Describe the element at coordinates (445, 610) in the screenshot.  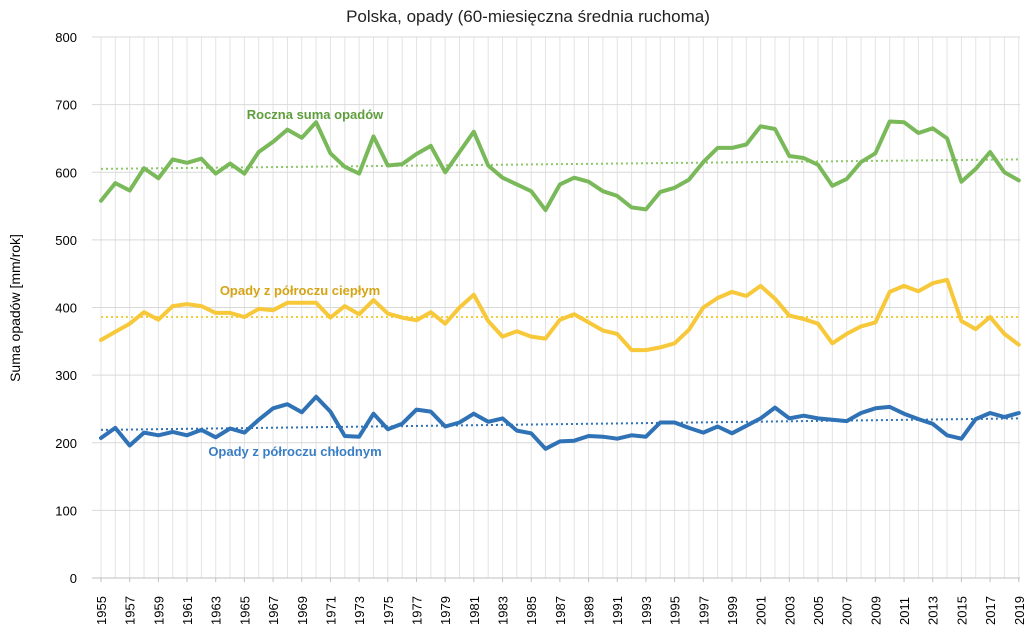
I see `x-tick-label: 1979` at that location.